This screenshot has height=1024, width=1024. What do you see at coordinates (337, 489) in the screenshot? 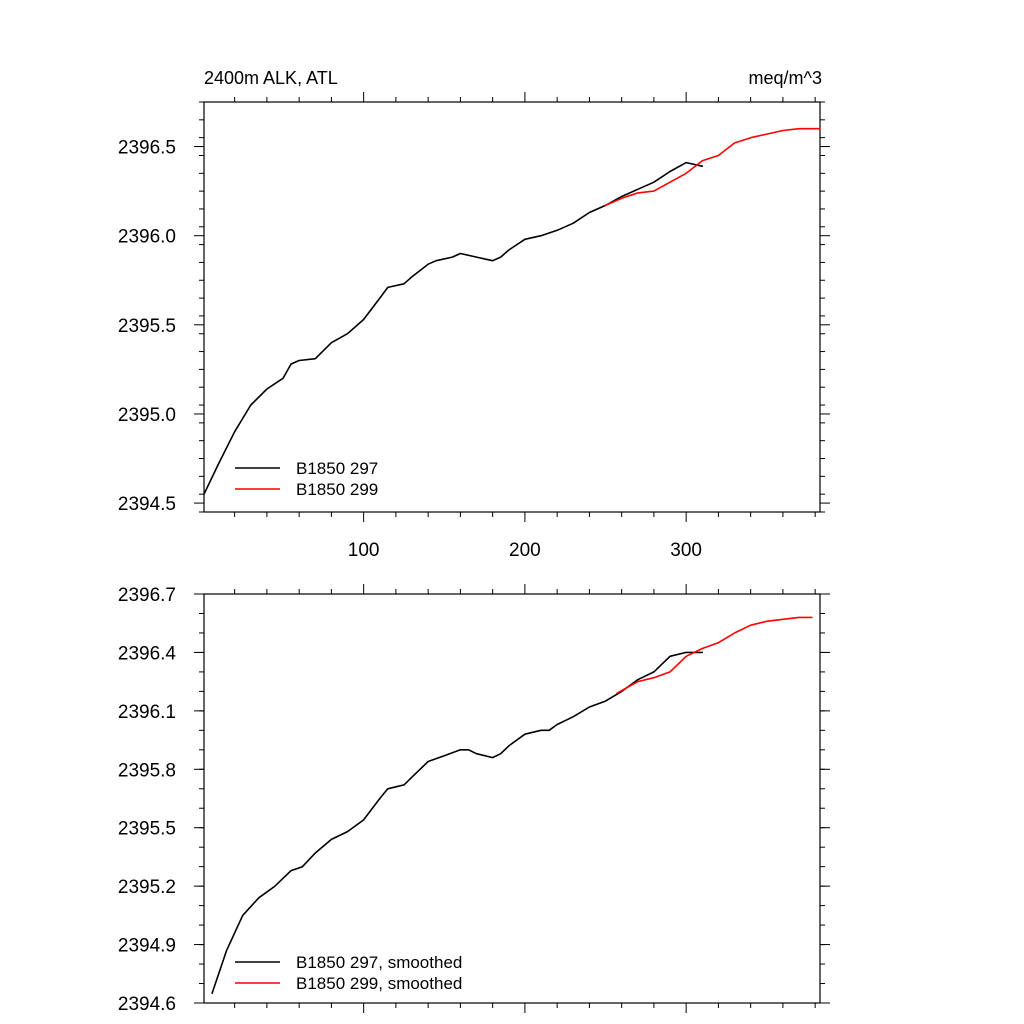
I see `legend-label-2: B1850 299` at bounding box center [337, 489].